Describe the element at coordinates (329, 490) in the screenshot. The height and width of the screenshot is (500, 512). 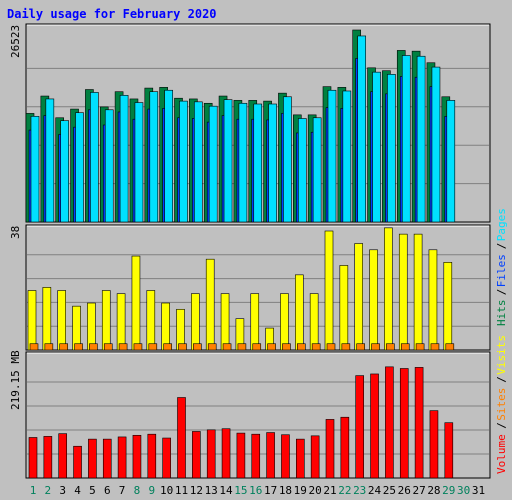
I see `x-tick-label-day-21: 21` at that location.